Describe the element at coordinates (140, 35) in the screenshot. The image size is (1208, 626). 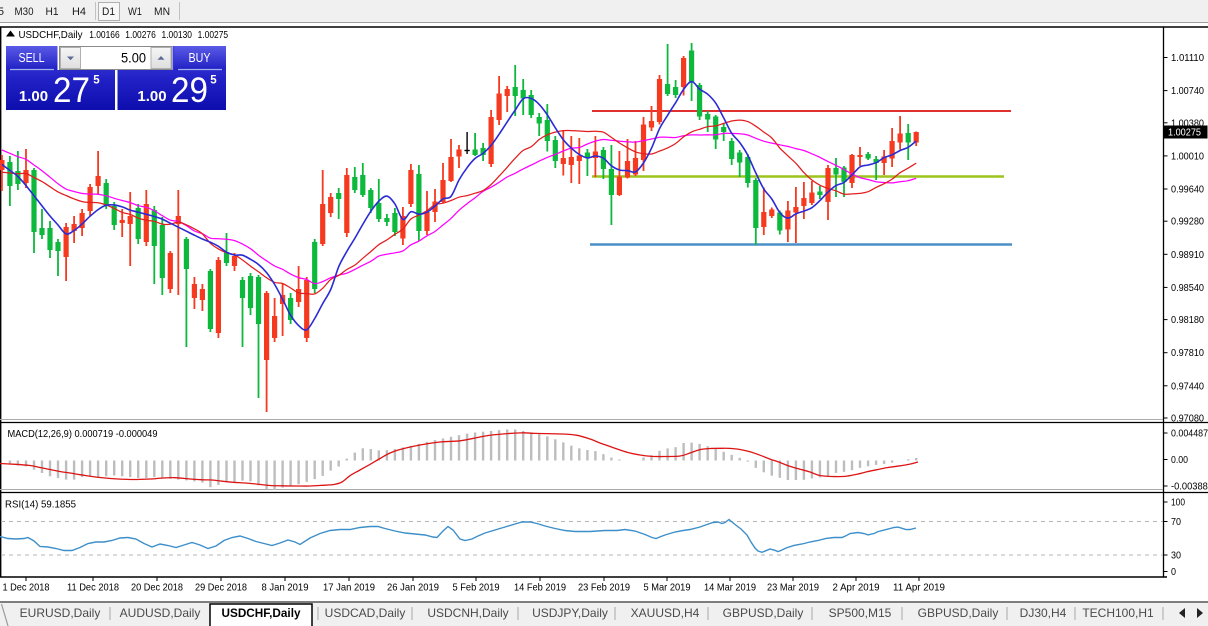
I see `svg-text: 1.00276` at that location.